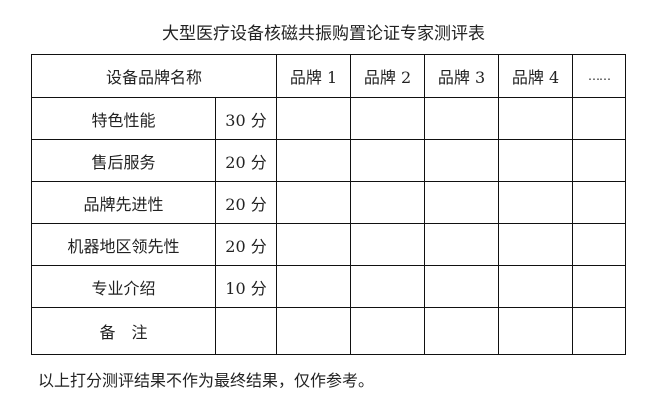 Image resolution: width=647 pixels, height=412 pixels. I want to click on table-row: 售后服务 20 分, so click(328, 160).